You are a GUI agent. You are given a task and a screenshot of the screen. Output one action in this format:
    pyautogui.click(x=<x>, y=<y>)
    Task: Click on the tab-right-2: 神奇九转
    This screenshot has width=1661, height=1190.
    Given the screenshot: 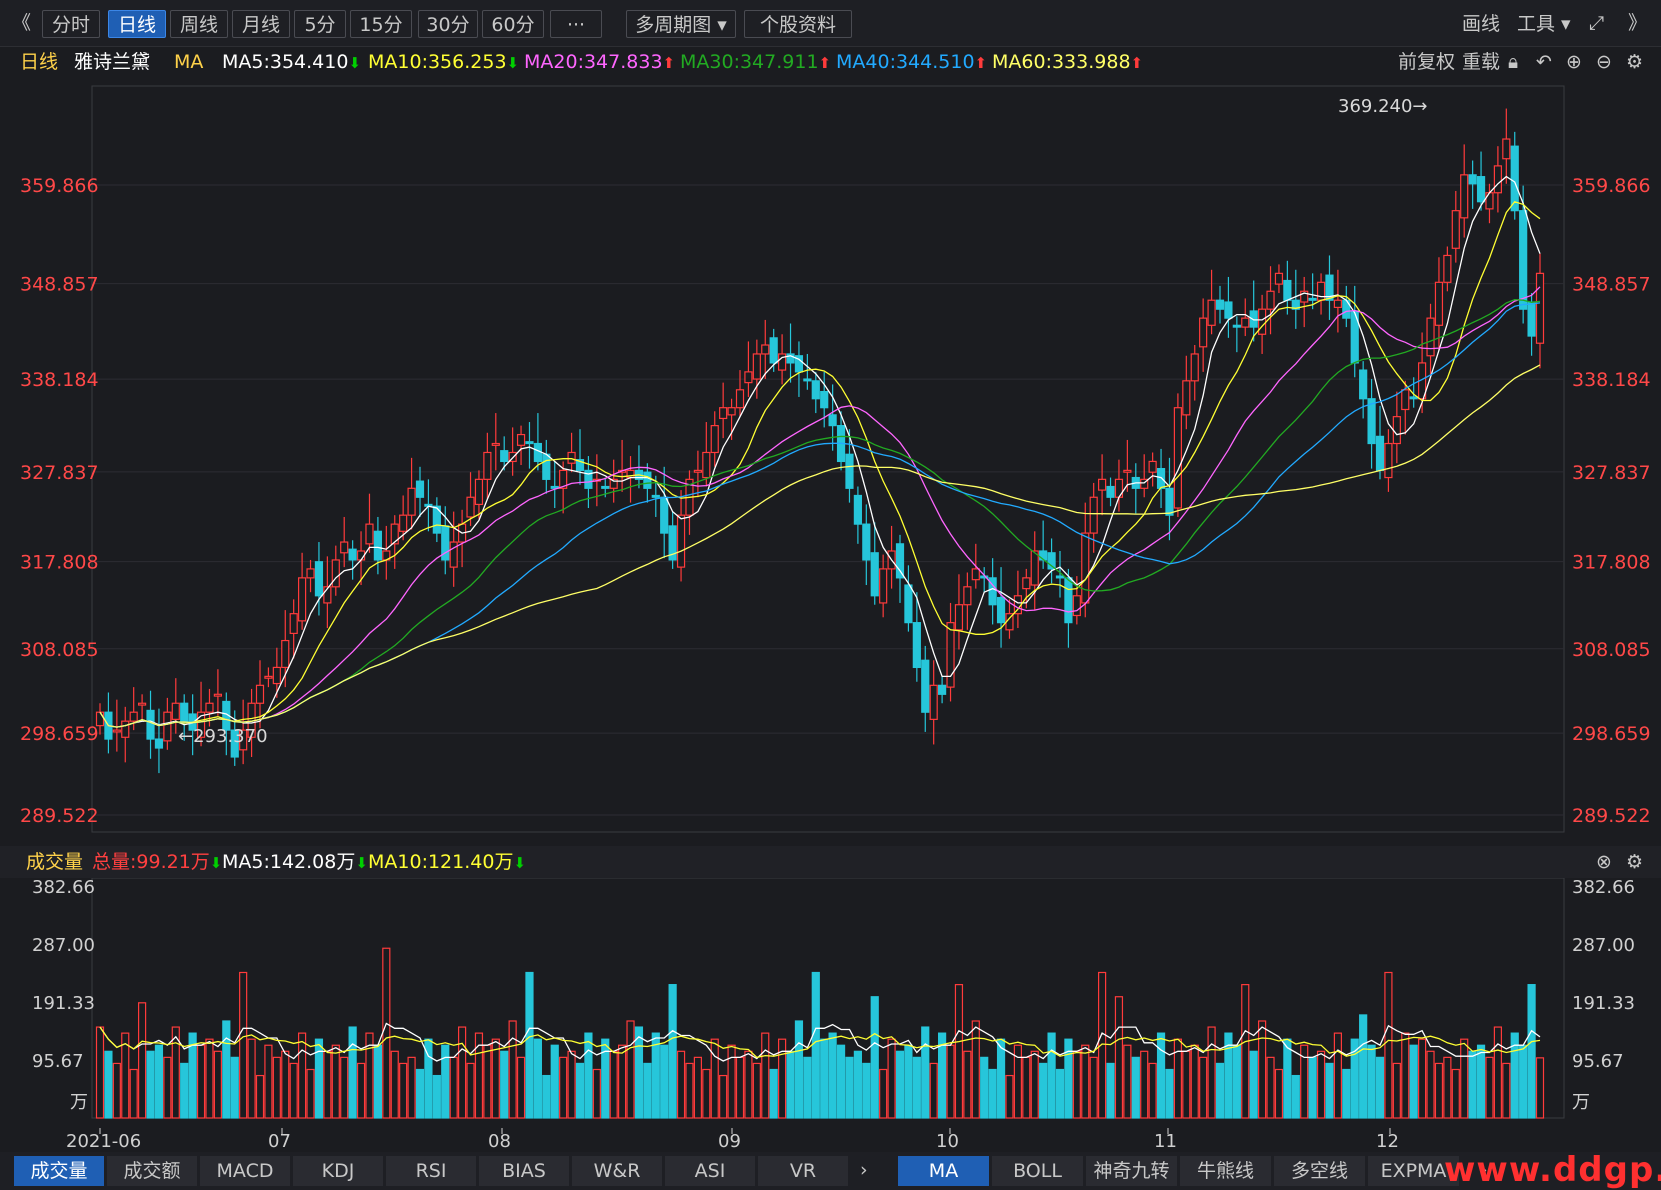 What is the action you would take?
    pyautogui.click(x=1131, y=1171)
    